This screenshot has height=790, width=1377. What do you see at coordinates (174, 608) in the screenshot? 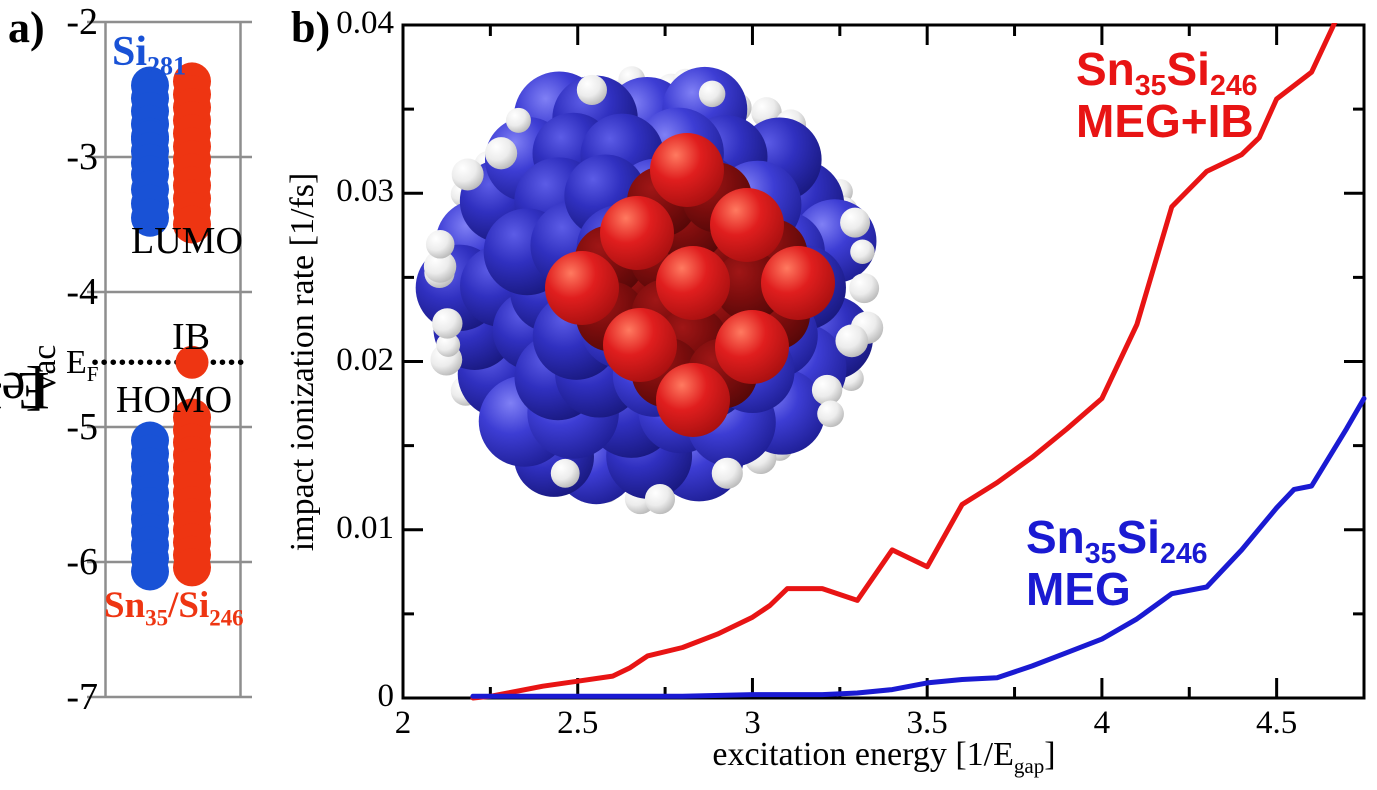
I see `sn35si246-series-label: Sn35/Si246` at bounding box center [174, 608].